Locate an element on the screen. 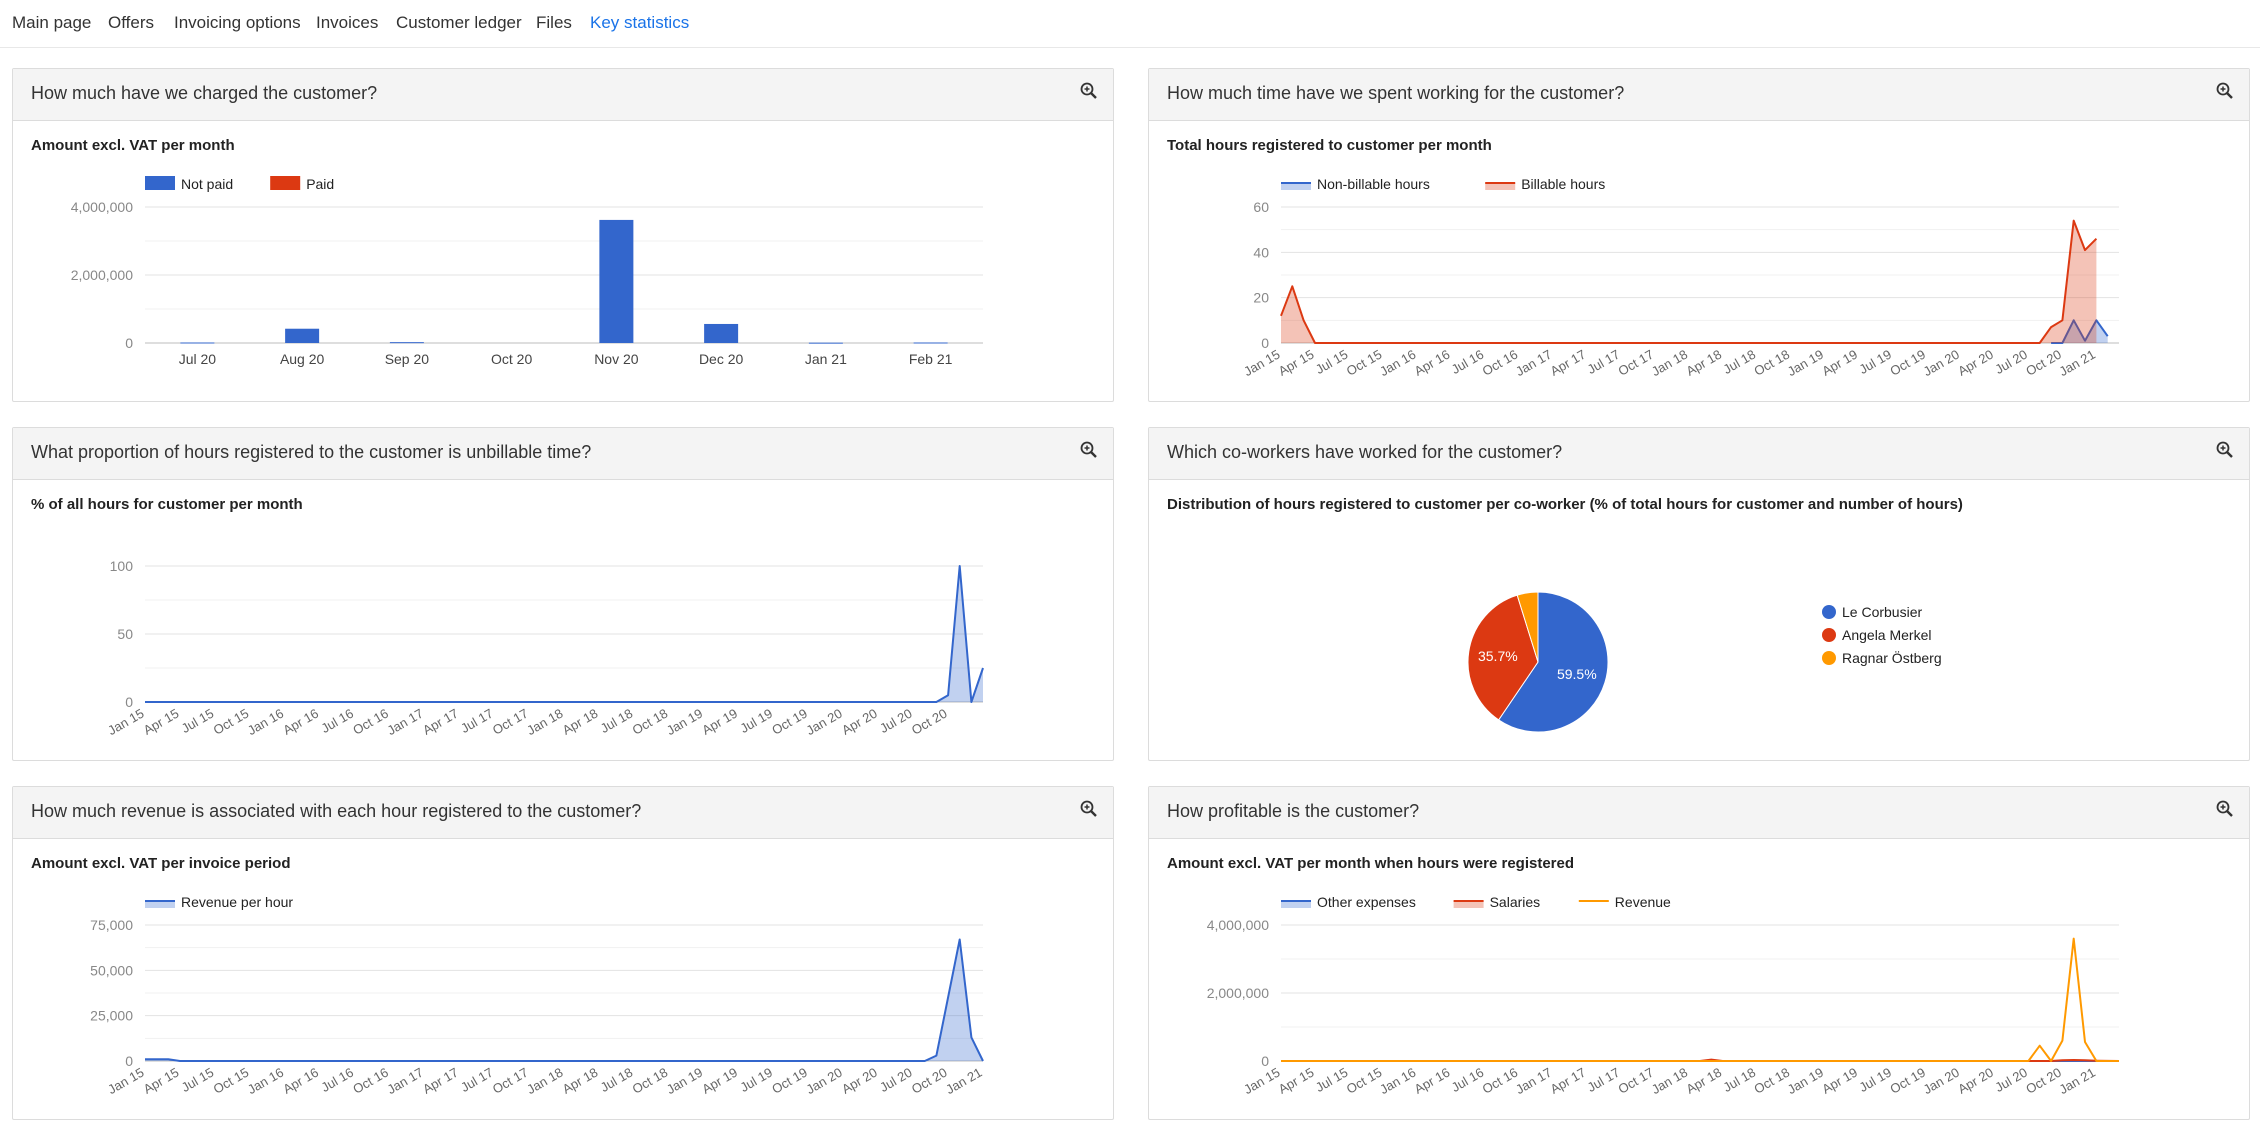 The height and width of the screenshot is (1138, 2260). x-tick-label: Jan 16 is located at coordinates (1397, 363).